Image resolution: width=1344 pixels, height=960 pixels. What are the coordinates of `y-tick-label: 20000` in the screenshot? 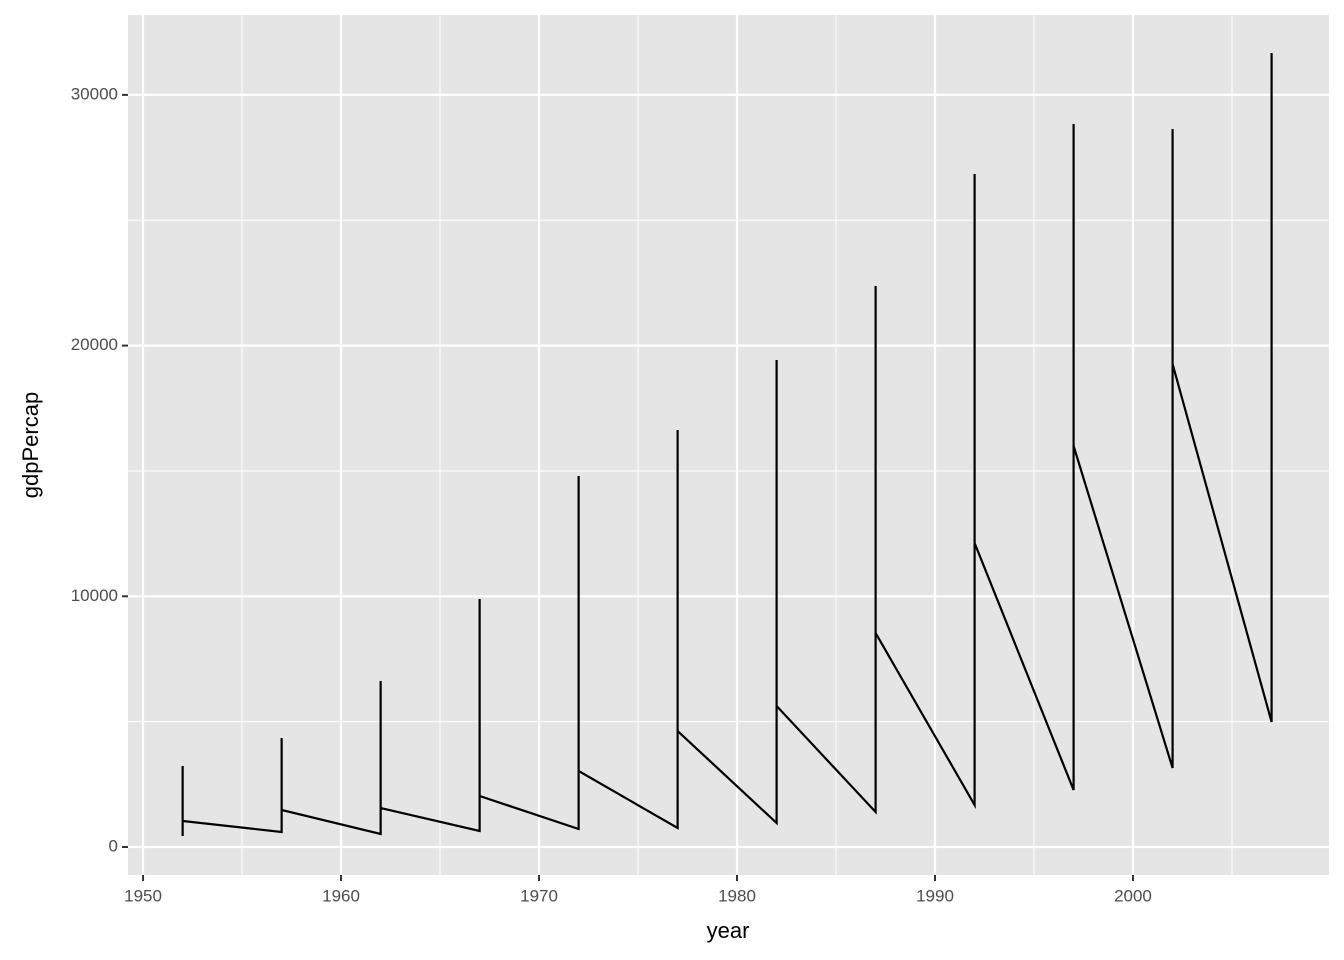 It's located at (94, 344).